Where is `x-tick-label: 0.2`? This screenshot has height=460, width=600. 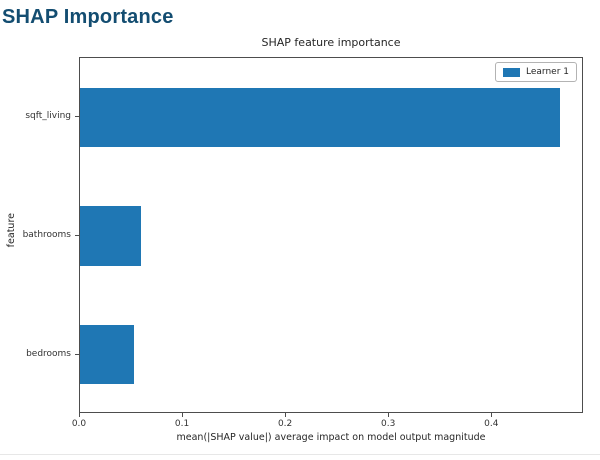
x-tick-label: 0.2 is located at coordinates (285, 424).